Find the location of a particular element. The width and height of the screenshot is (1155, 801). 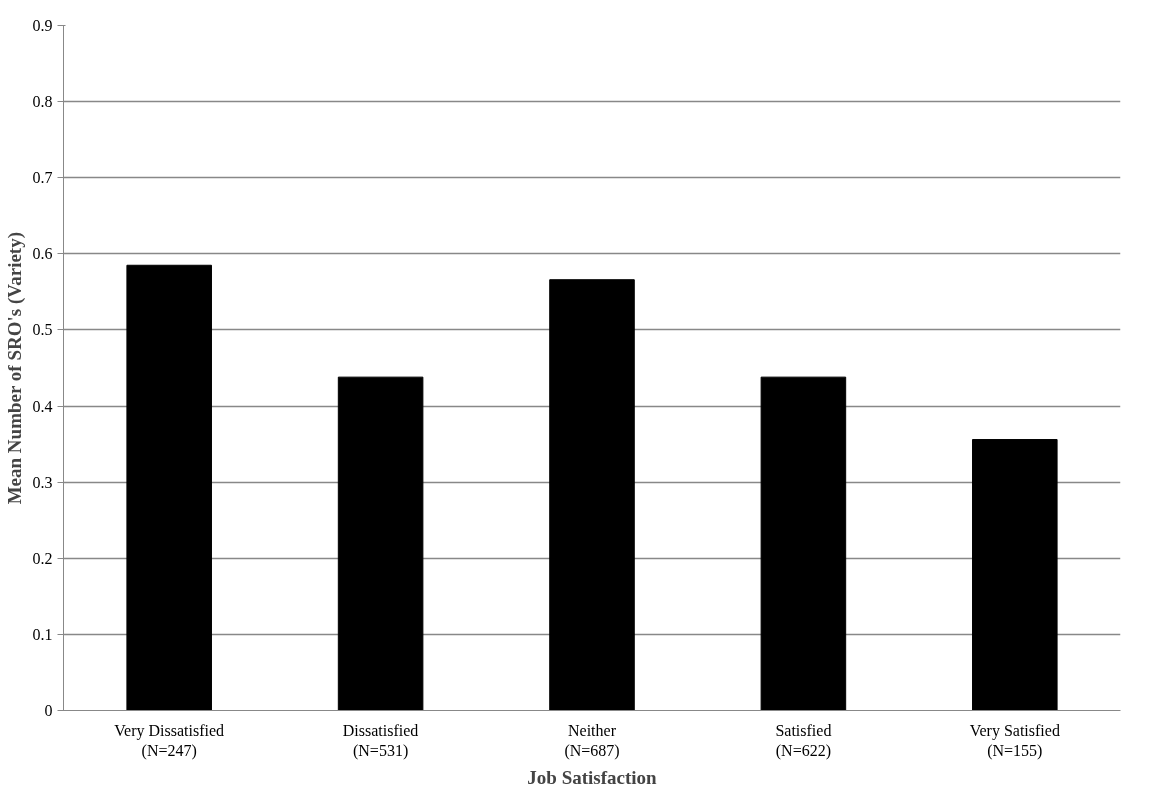

y-tick-label: 0.6 is located at coordinates (42, 254).